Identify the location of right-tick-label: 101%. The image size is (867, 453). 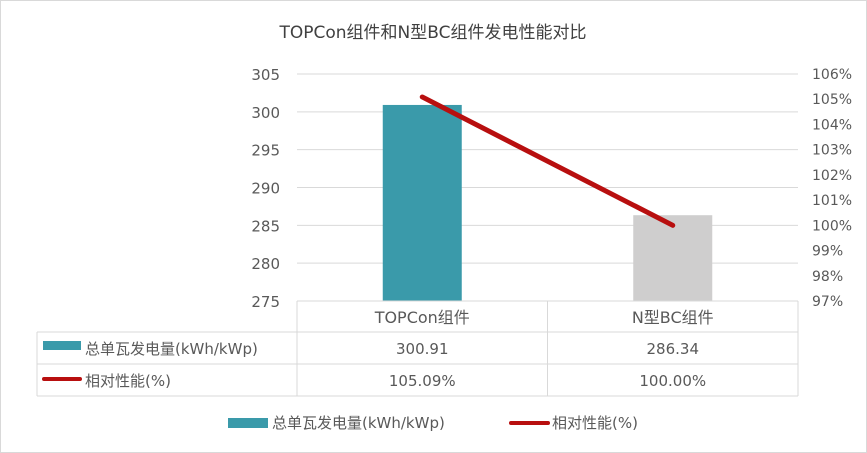
(832, 201).